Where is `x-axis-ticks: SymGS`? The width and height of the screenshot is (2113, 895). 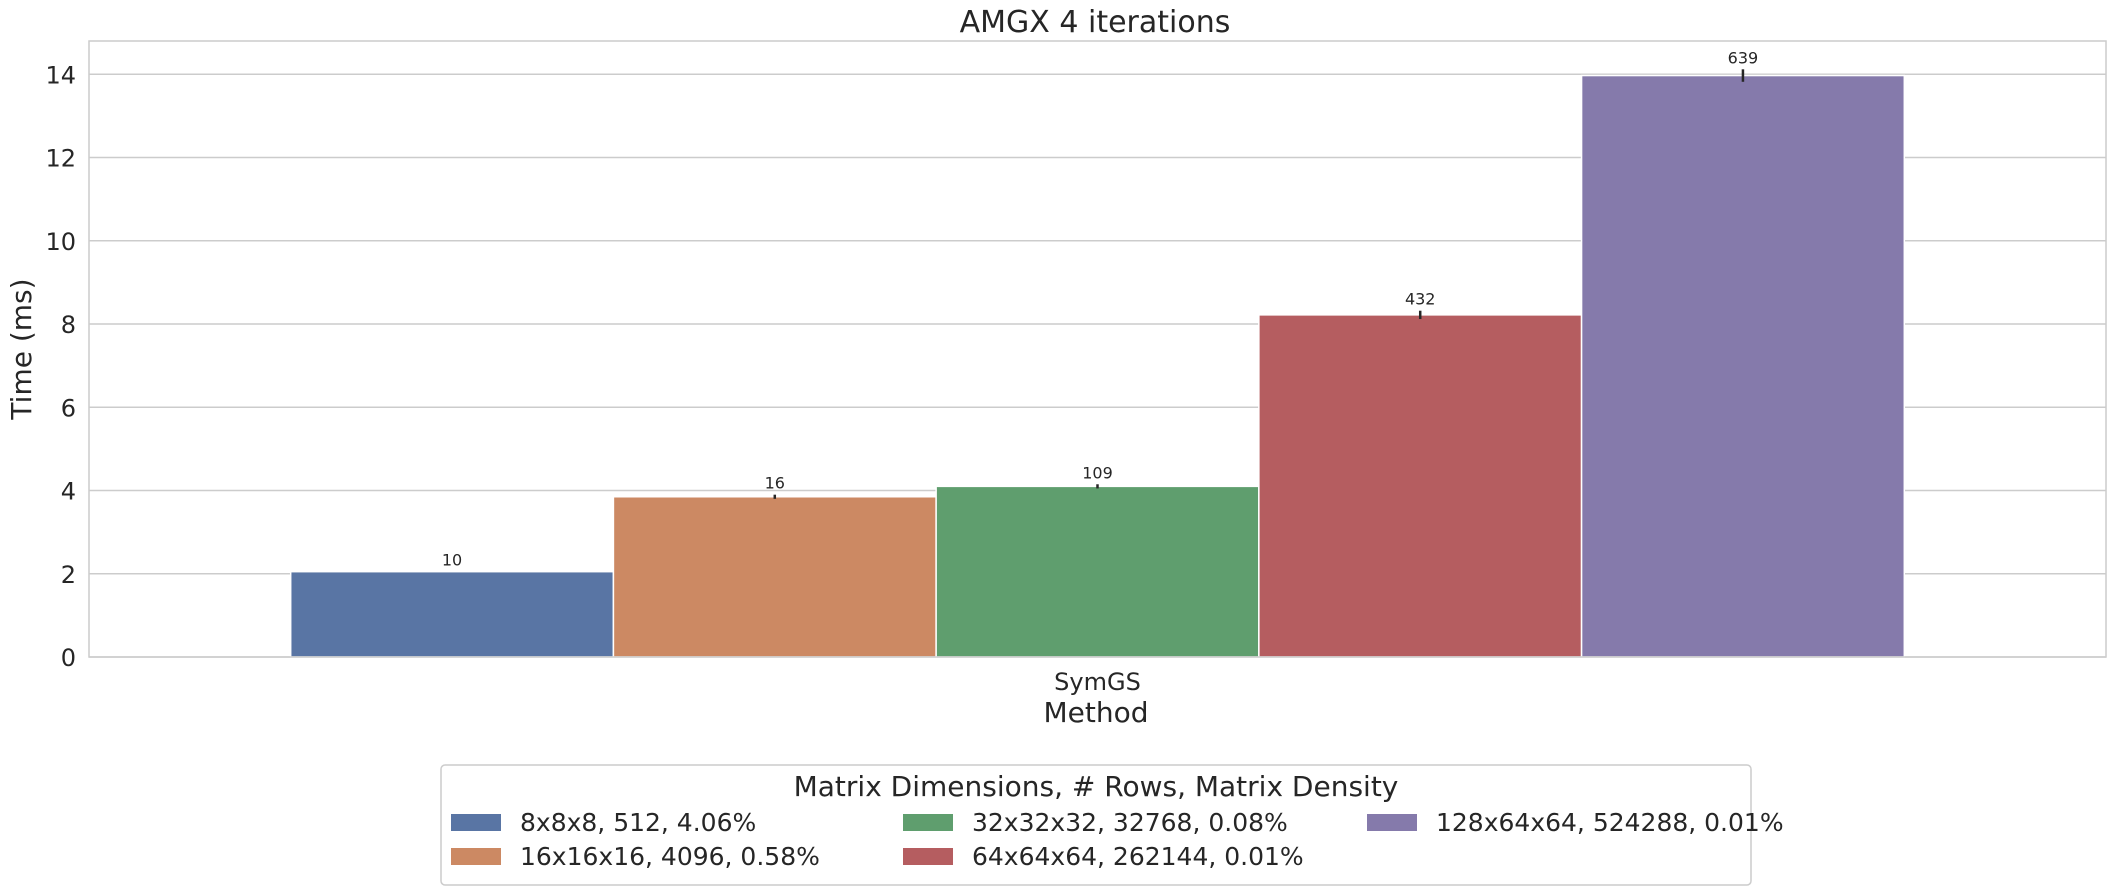 x-axis-ticks: SymGS is located at coordinates (1097, 682).